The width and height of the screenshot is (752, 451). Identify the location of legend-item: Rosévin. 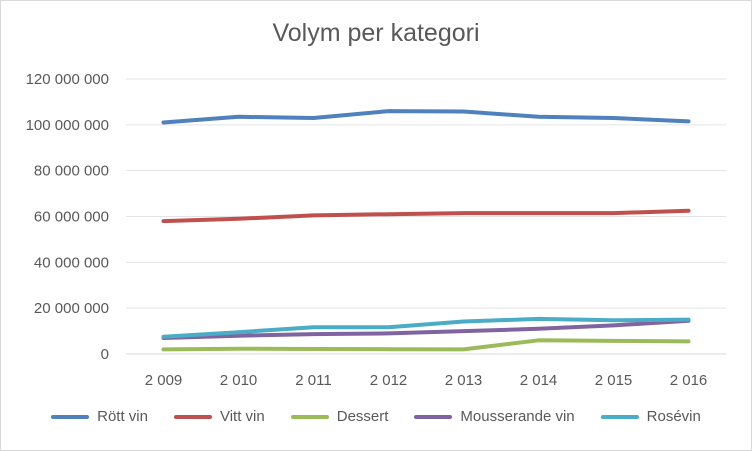
(650, 416).